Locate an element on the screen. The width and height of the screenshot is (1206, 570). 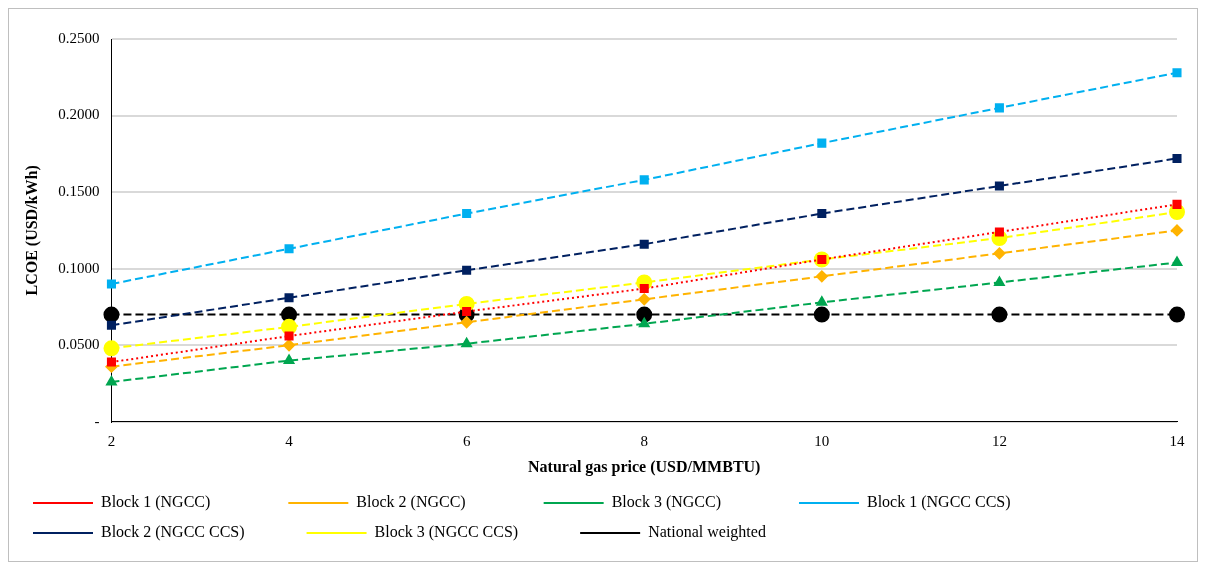
x-tick-label: 8 is located at coordinates (644, 440).